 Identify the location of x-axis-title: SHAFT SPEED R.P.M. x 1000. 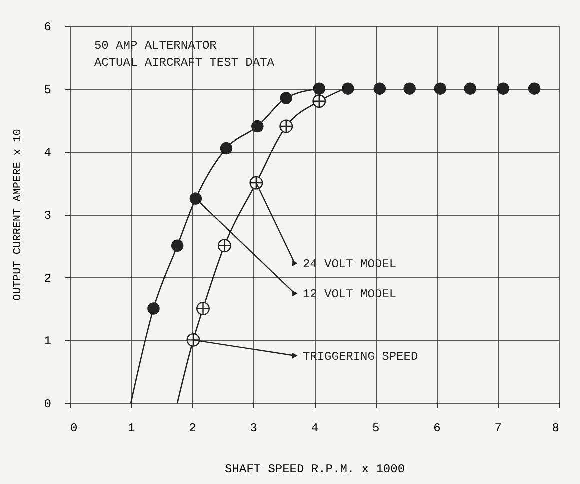
(315, 469).